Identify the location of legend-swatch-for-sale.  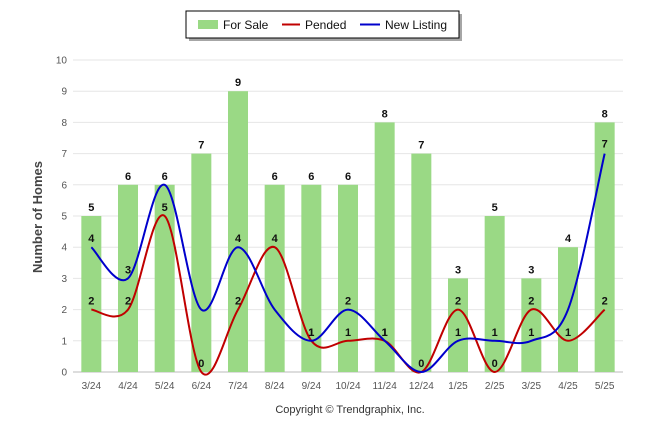
(208, 24).